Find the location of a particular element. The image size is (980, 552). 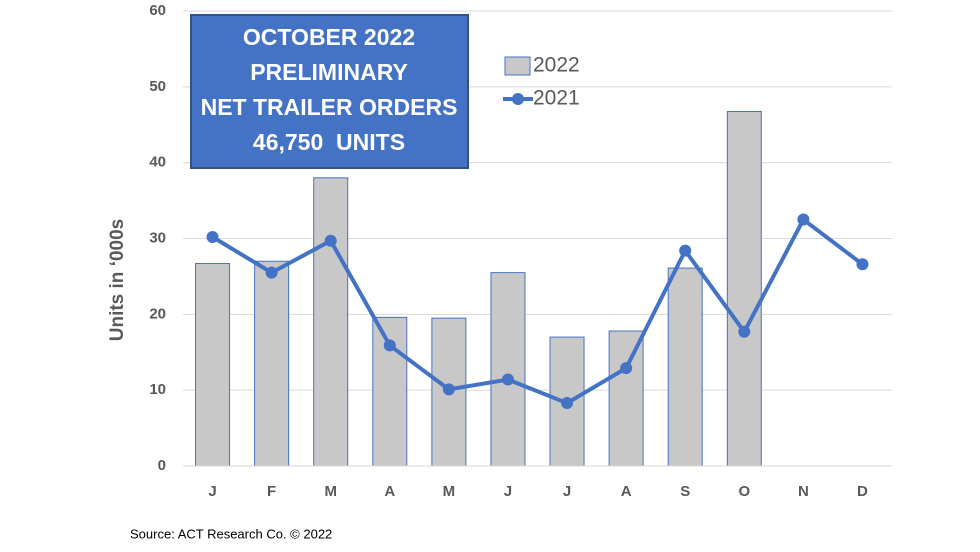

x-tick-label: F is located at coordinates (271, 491).